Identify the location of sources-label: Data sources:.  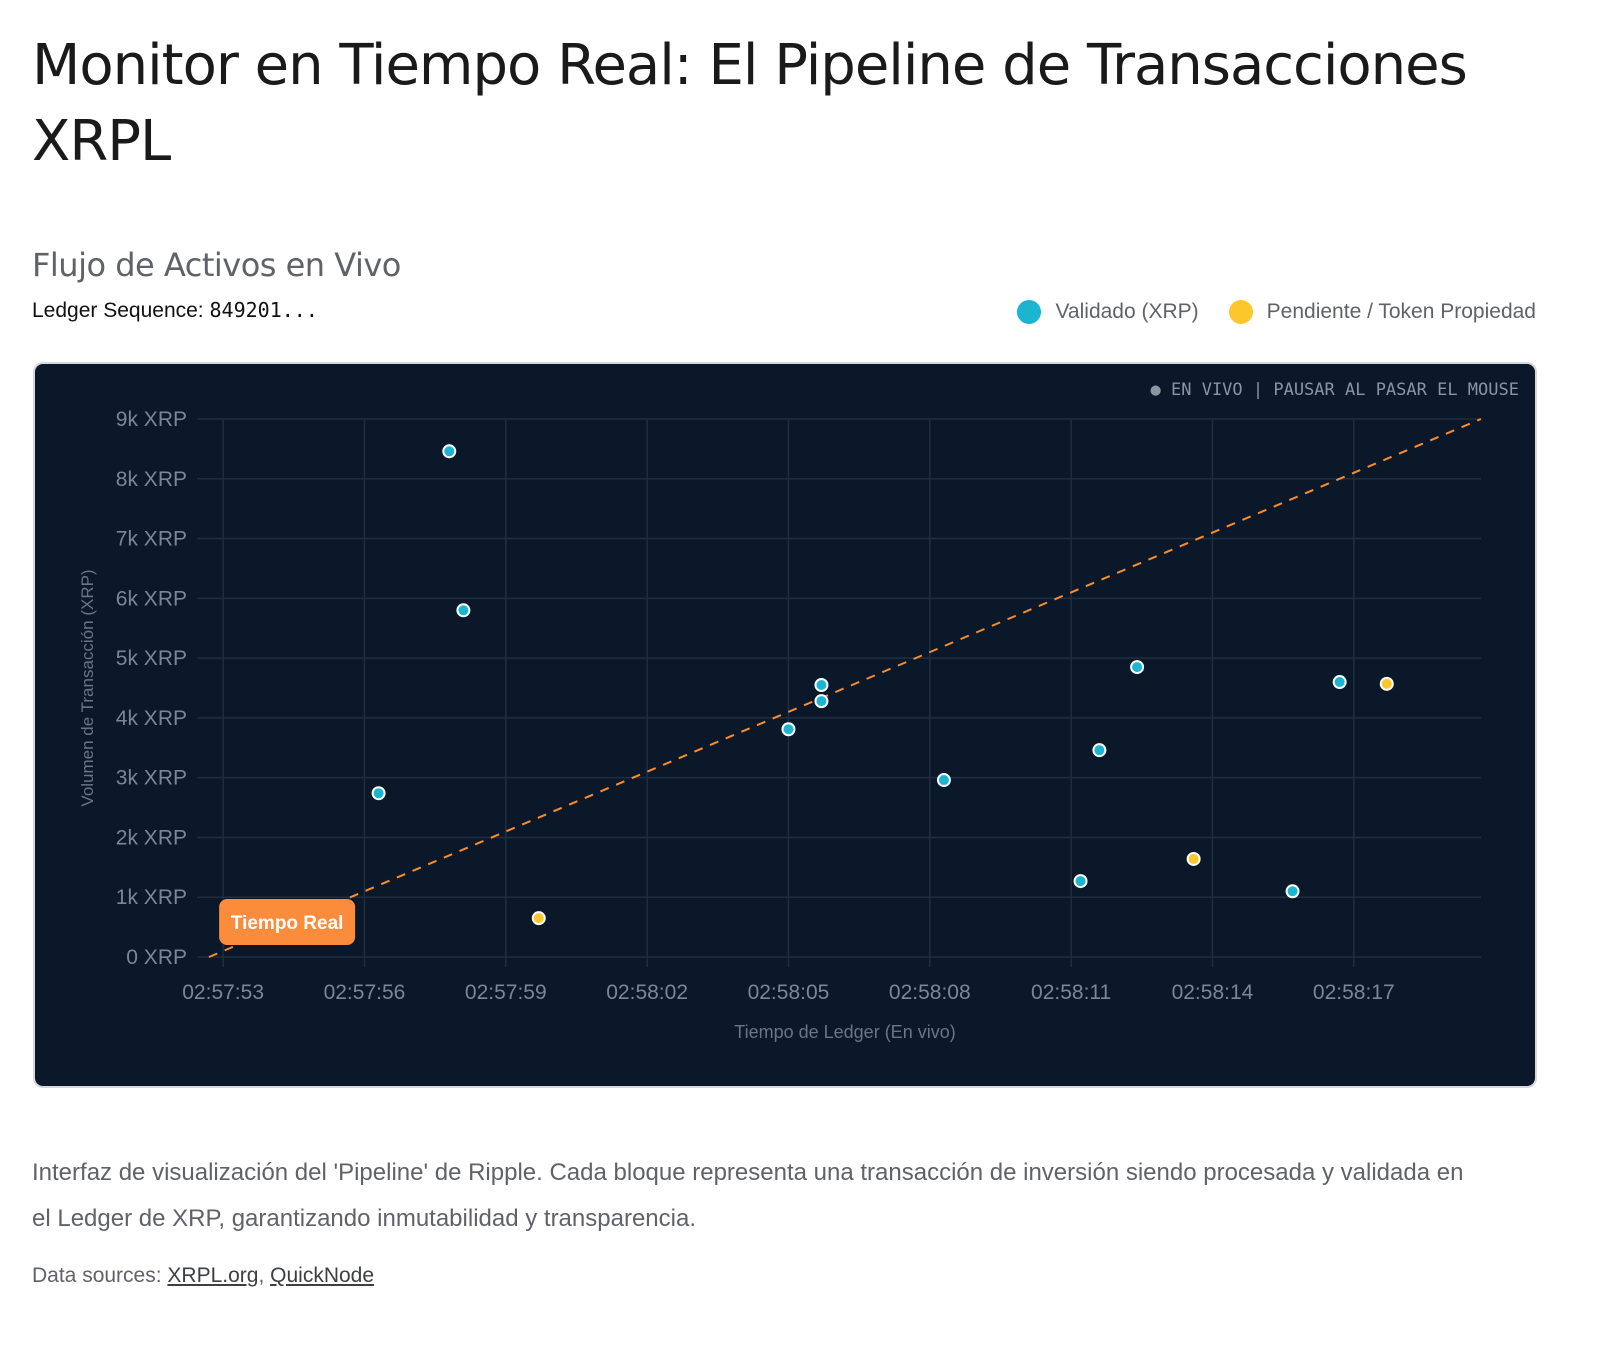
(97, 1275).